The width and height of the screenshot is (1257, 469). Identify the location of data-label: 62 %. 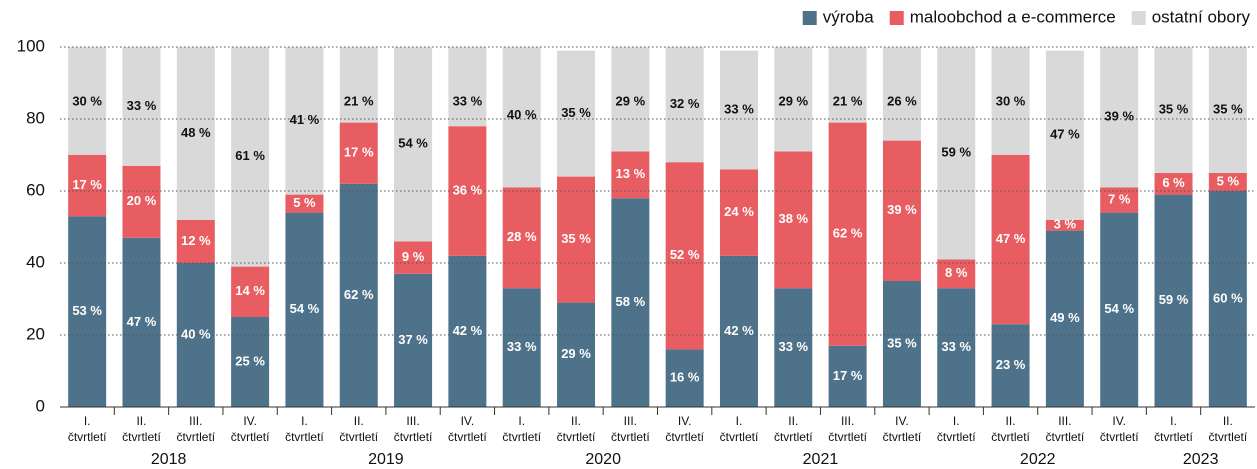
(848, 233).